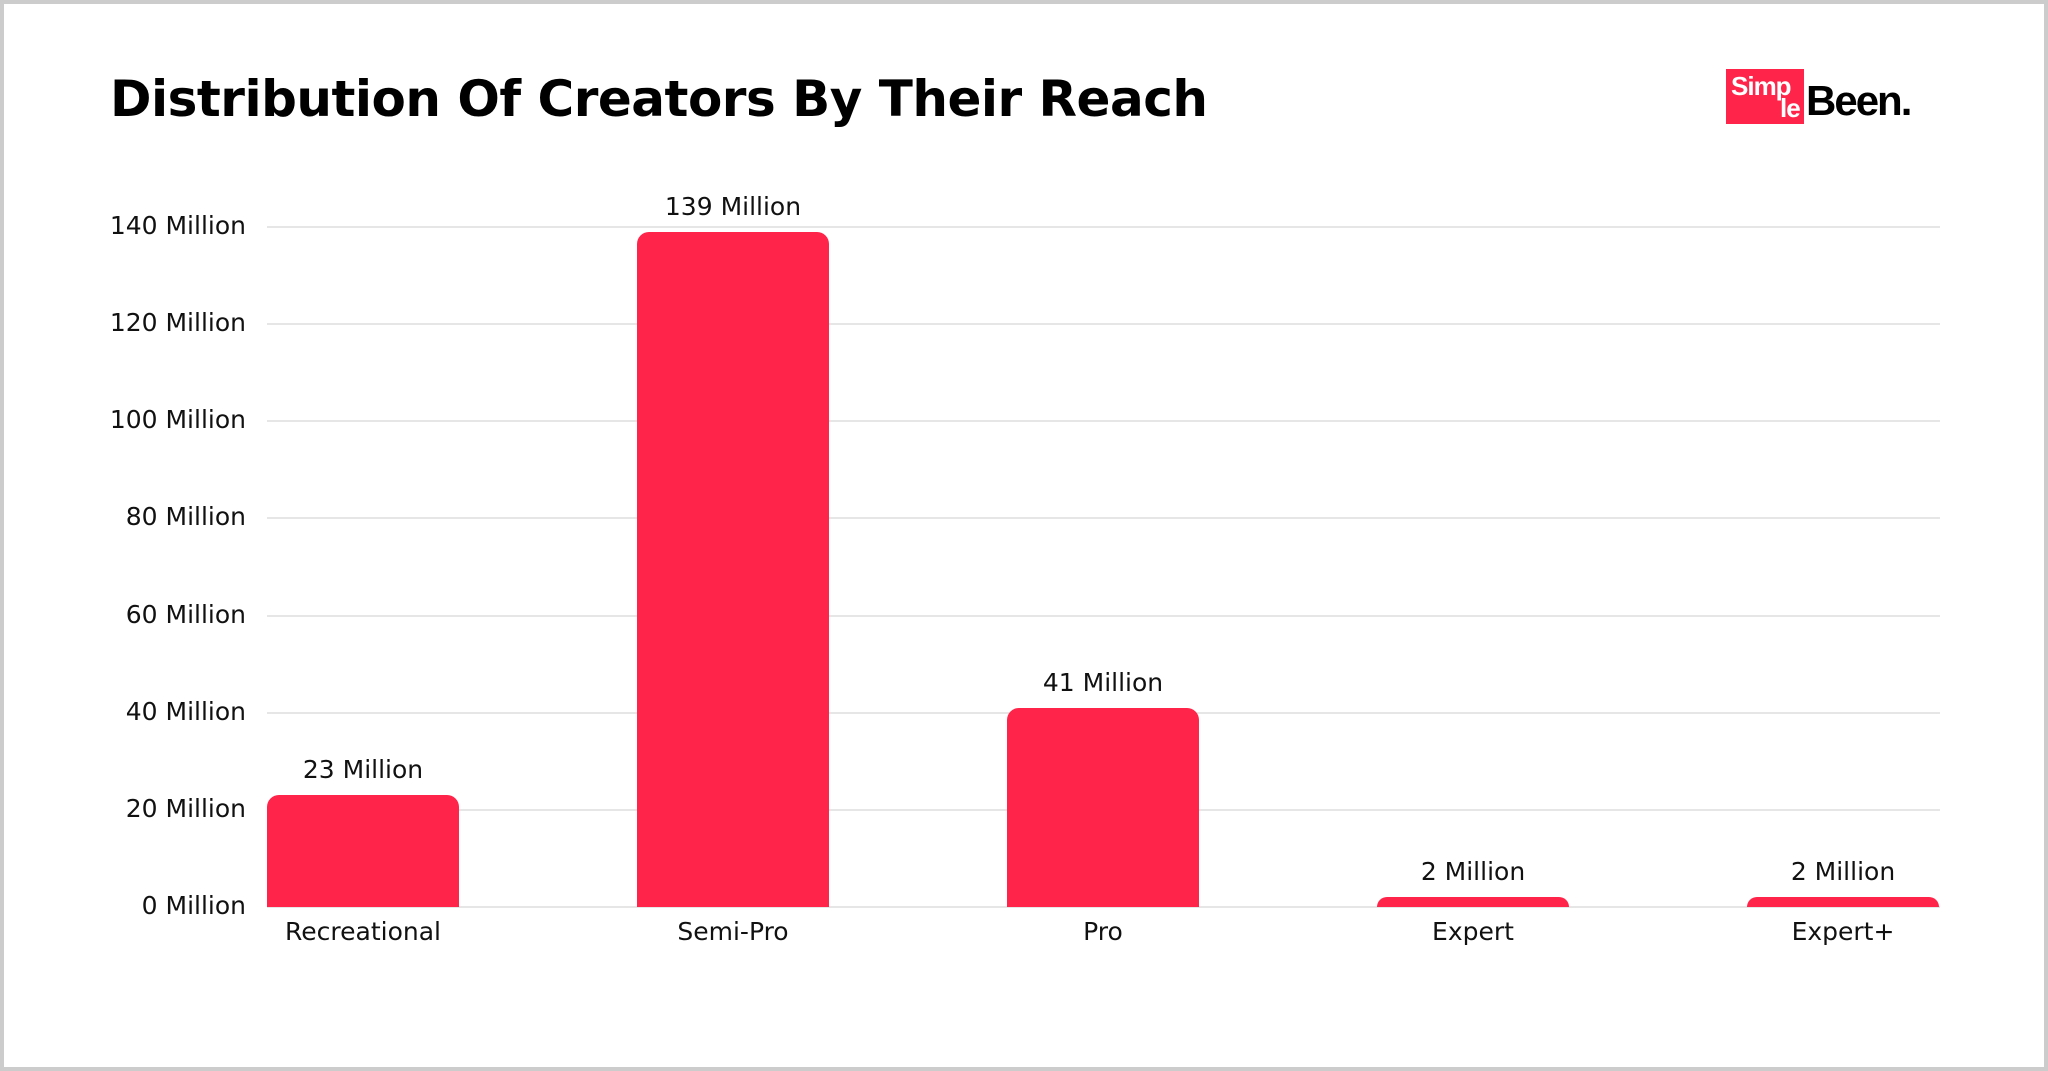  Describe the element at coordinates (363, 851) in the screenshot. I see `bar-recreational` at that location.